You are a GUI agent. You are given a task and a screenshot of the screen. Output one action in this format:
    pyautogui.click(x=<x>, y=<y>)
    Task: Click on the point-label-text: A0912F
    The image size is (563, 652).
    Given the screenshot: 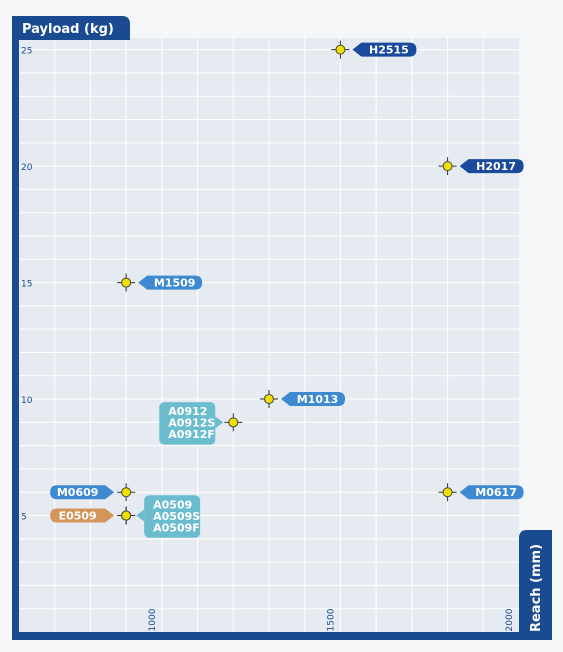 What is the action you would take?
    pyautogui.click(x=191, y=434)
    